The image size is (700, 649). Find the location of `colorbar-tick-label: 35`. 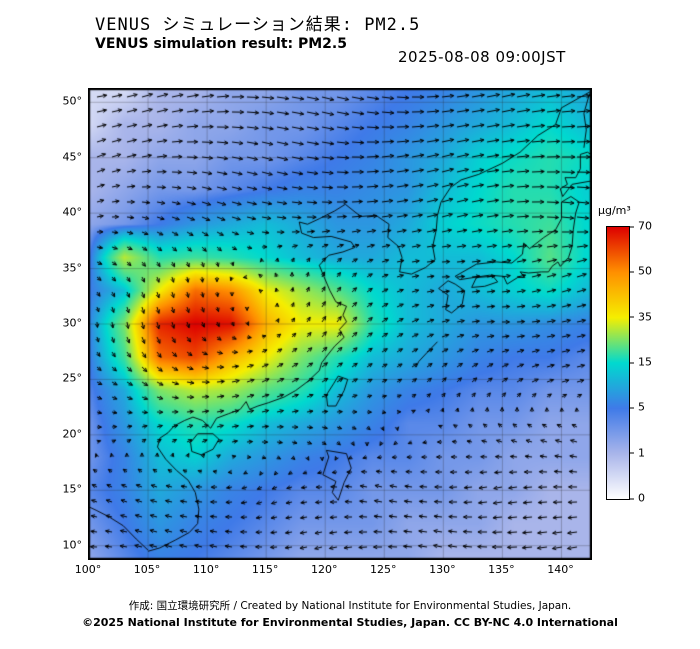

colorbar-tick-label: 35 is located at coordinates (640, 317).